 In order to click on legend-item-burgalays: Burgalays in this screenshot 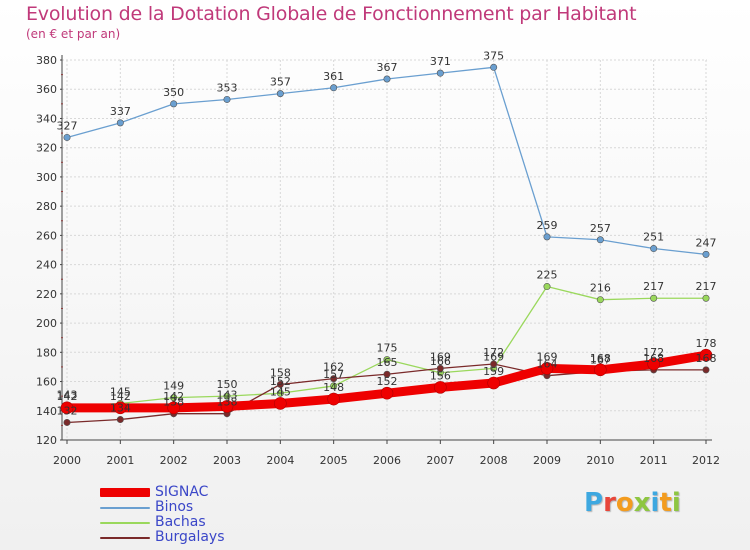, I will do `click(210, 537)`.